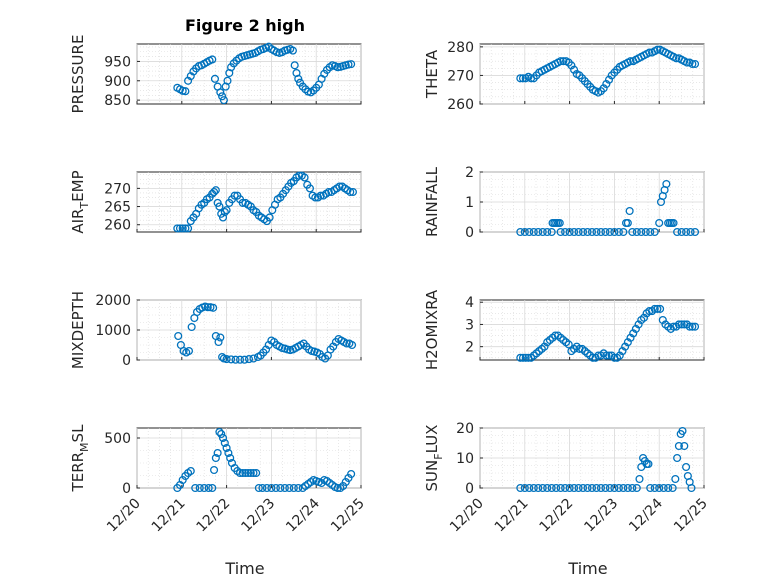  What do you see at coordinates (113, 301) in the screenshot?
I see `y-tick-label: 2000` at bounding box center [113, 301].